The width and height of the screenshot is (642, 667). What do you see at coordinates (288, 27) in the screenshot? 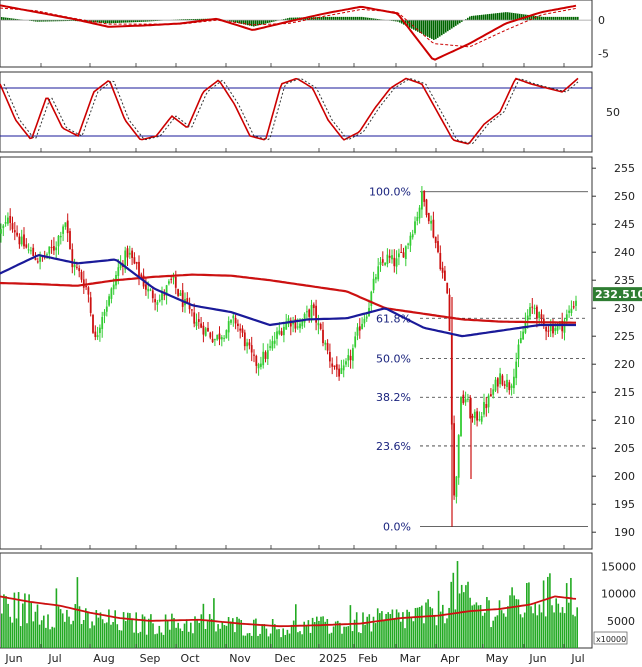
I see `macd-signal-line` at bounding box center [288, 27].